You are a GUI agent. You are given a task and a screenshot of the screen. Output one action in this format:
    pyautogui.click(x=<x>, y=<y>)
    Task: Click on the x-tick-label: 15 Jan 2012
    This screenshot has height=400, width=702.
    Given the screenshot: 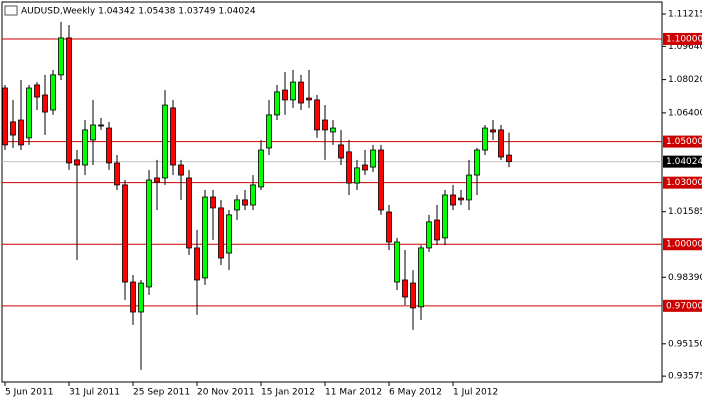 What is the action you would take?
    pyautogui.click(x=288, y=393)
    